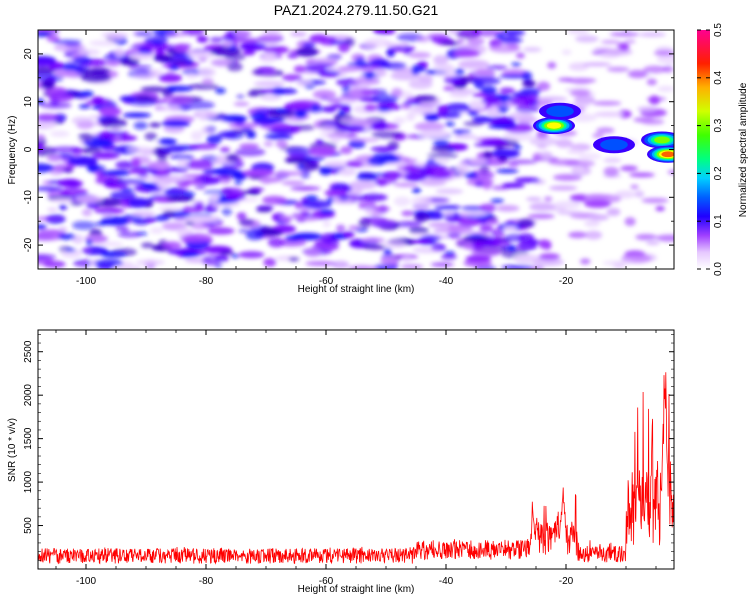  What do you see at coordinates (28, 395) in the screenshot?
I see `y-tick-label: 2000` at bounding box center [28, 395].